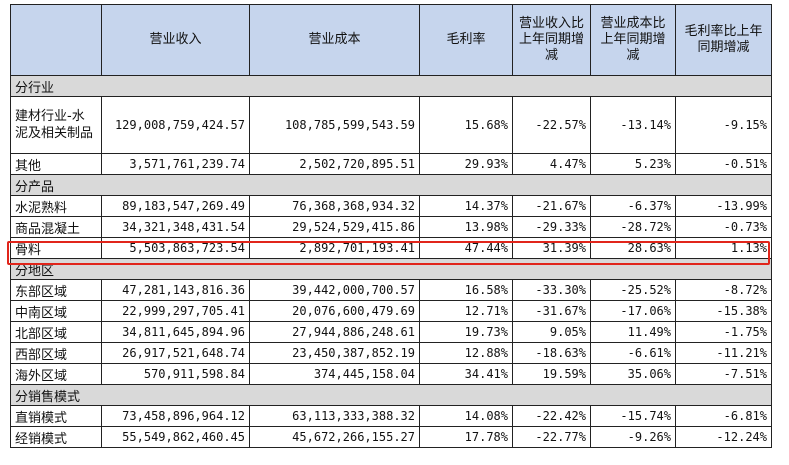 Image resolution: width=789 pixels, height=465 pixels. I want to click on value-cell: 29.93%, so click(466, 164).